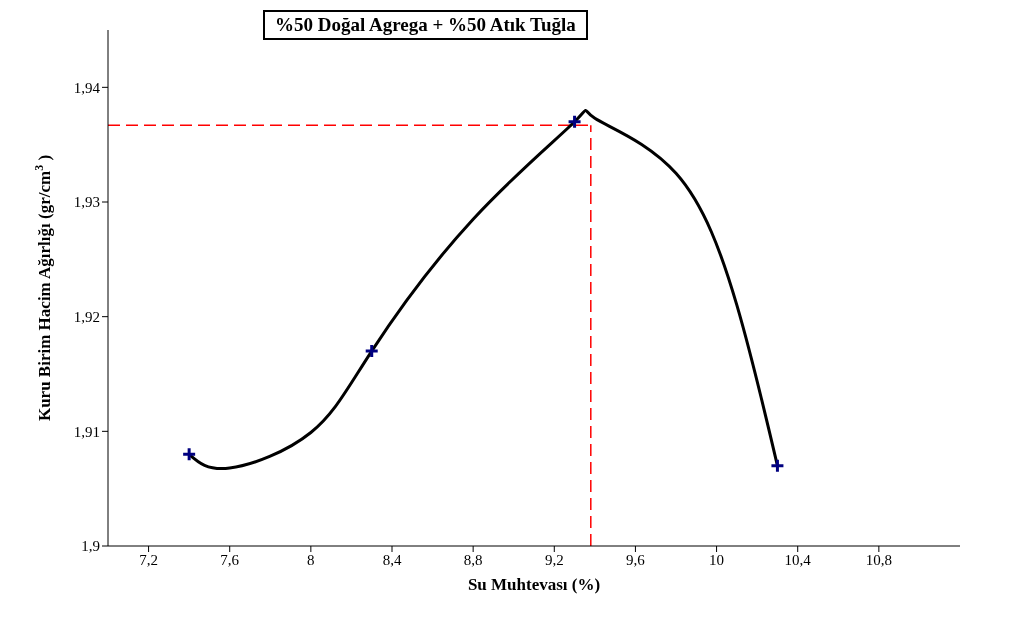  I want to click on y-tick-label: 1,93, so click(86, 202).